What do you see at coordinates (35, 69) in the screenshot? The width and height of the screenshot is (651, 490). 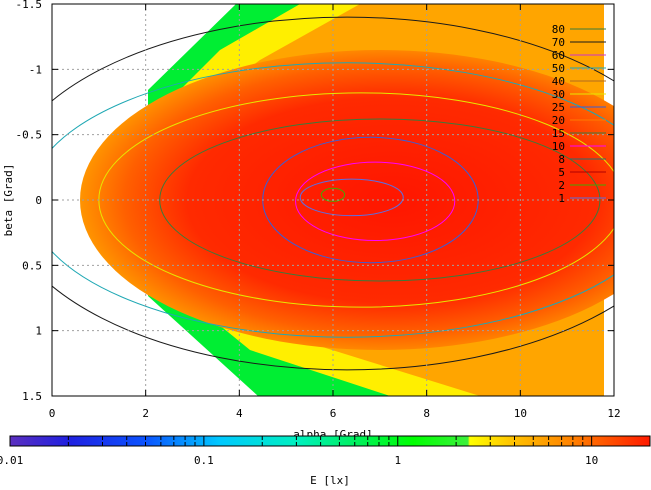 I see `y-tick-label: -1` at bounding box center [35, 69].